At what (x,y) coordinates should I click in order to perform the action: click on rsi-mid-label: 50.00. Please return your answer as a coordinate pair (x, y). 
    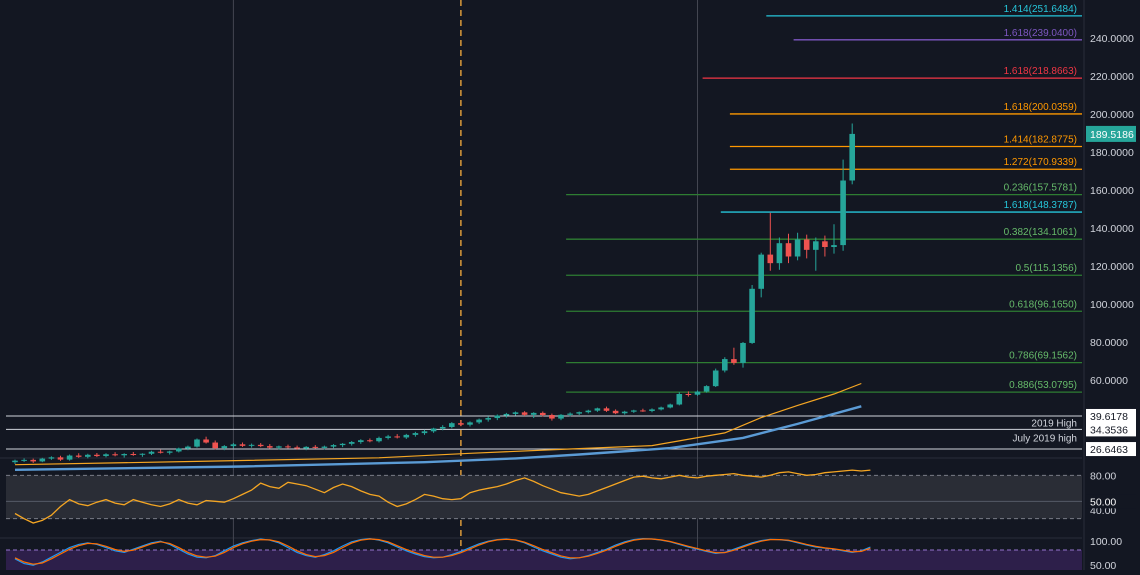
    Looking at the image, I should click on (1103, 502).